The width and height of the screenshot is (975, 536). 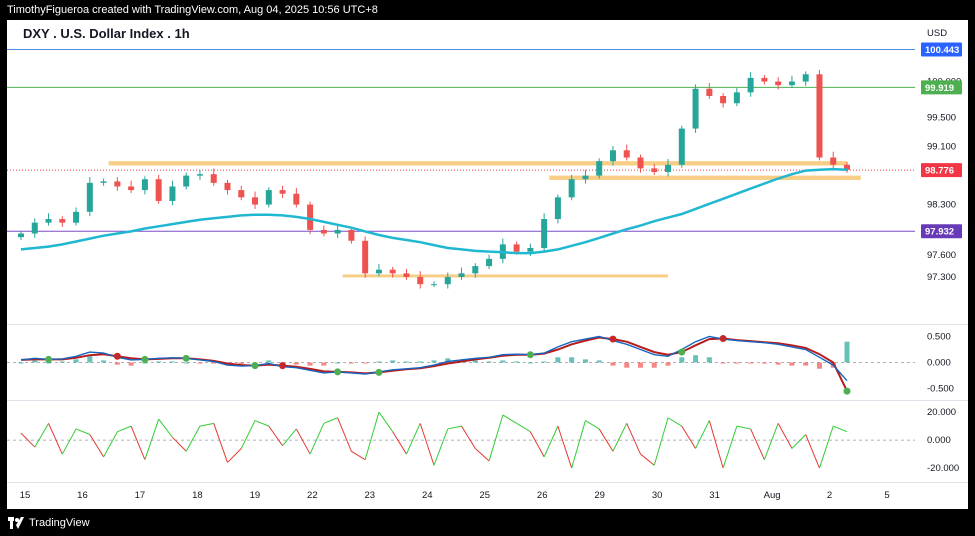 What do you see at coordinates (939, 171) in the screenshot?
I see `price-tag-label: 98.776` at bounding box center [939, 171].